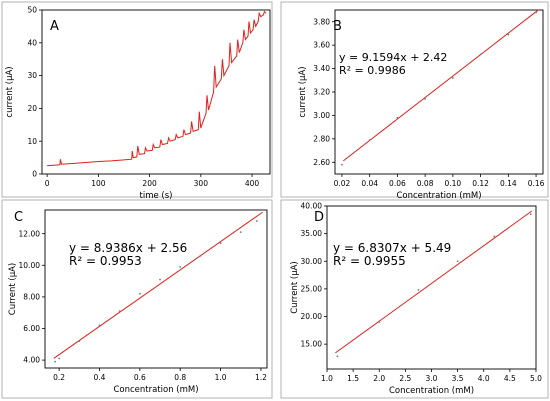  Describe the element at coordinates (100, 377) in the screenshot. I see `x-tick-label: 0.4` at that location.